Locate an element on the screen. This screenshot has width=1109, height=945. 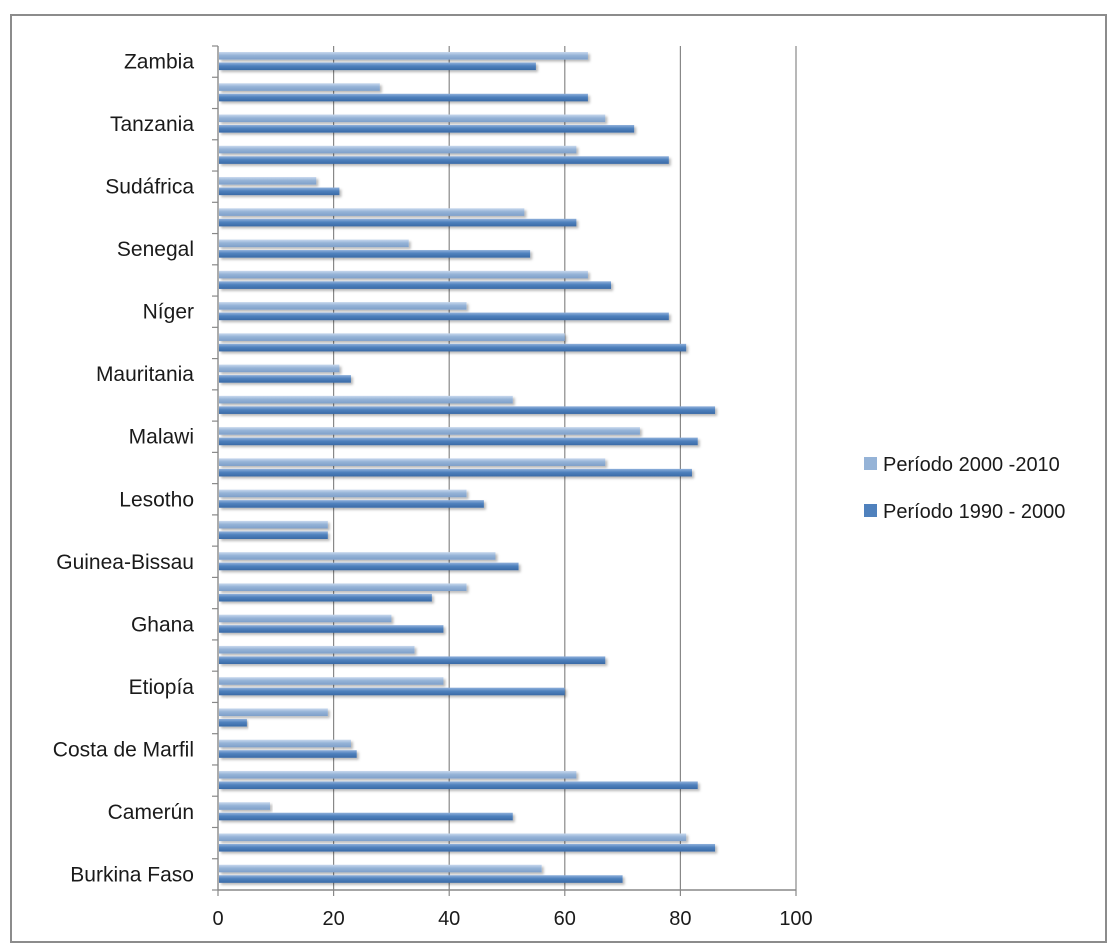
legend: Período 2000 -2010 Período 1990 - 2000 is located at coordinates (964, 488).